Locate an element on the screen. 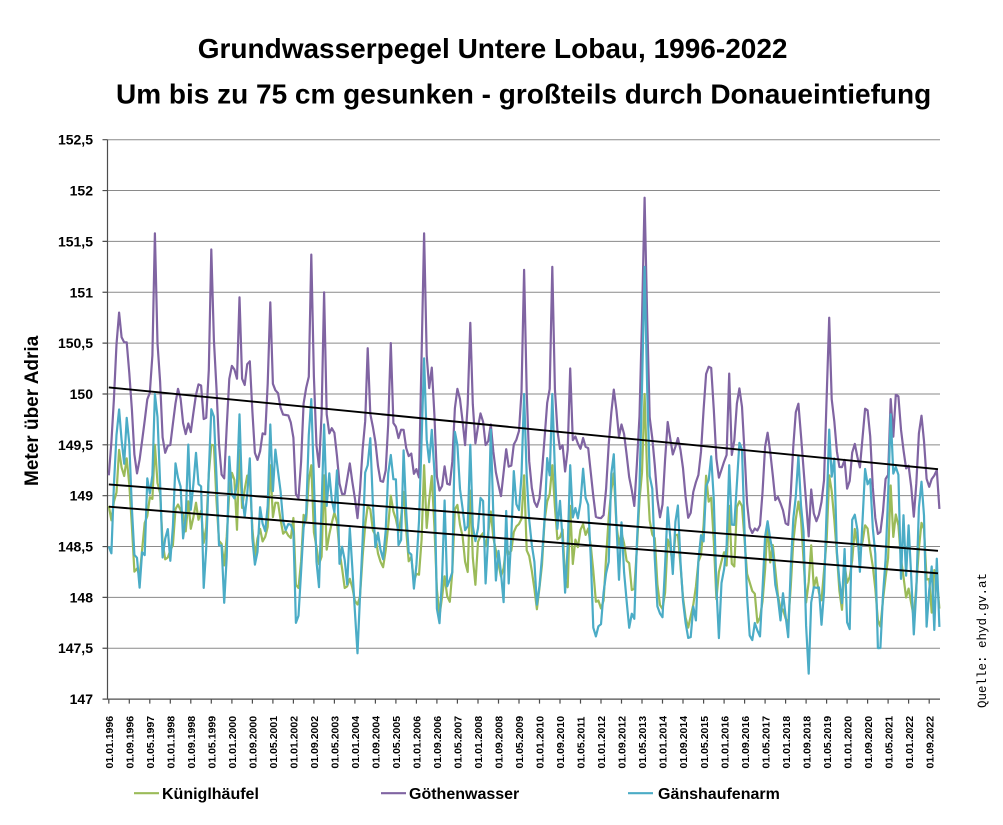 The image size is (1003, 825). svg-text: 152 is located at coordinates (82, 191).